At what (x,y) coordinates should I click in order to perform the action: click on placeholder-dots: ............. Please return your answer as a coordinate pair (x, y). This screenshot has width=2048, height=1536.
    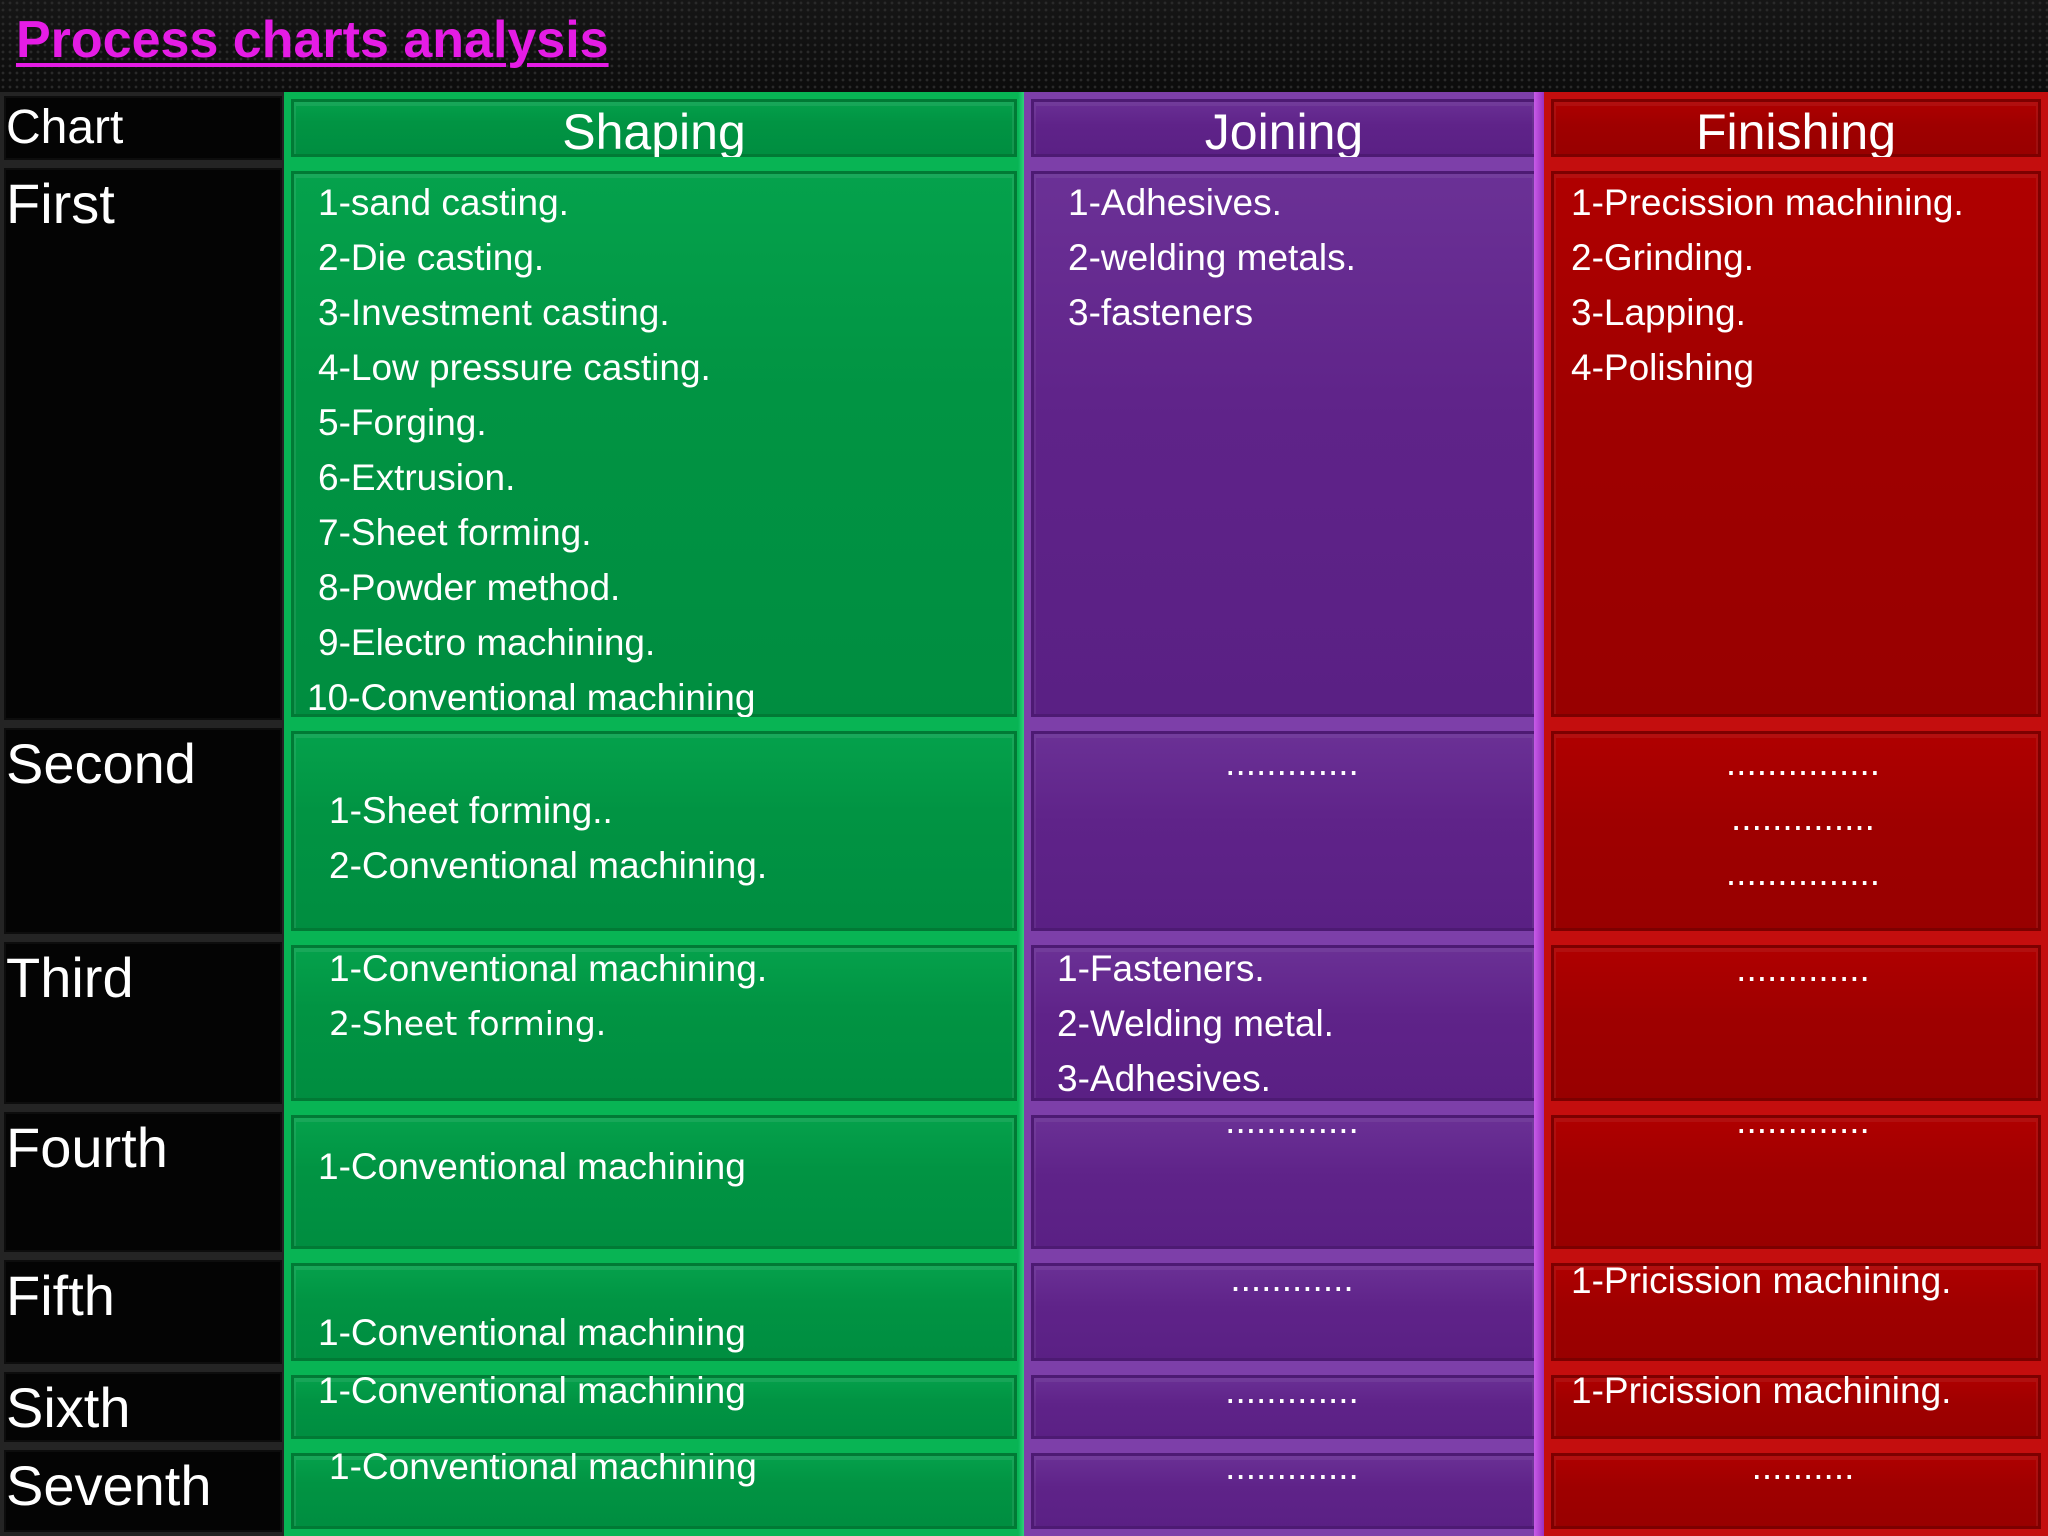
    Looking at the image, I should click on (1292, 1278).